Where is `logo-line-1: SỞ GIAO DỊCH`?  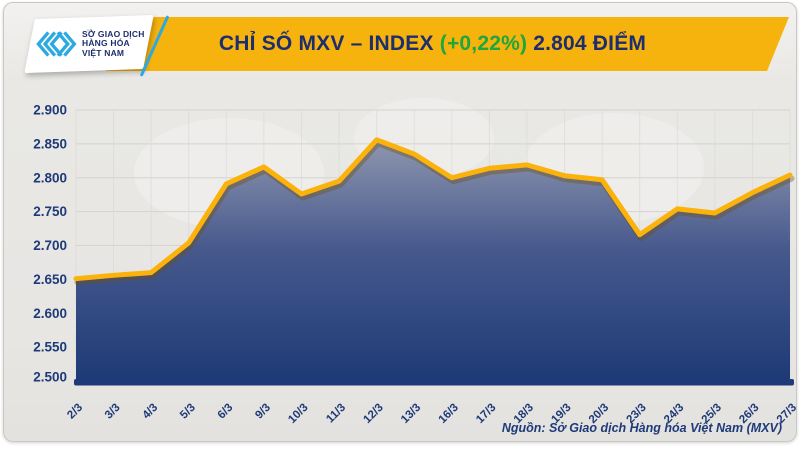 logo-line-1: SỞ GIAO DỊCH is located at coordinates (113, 33).